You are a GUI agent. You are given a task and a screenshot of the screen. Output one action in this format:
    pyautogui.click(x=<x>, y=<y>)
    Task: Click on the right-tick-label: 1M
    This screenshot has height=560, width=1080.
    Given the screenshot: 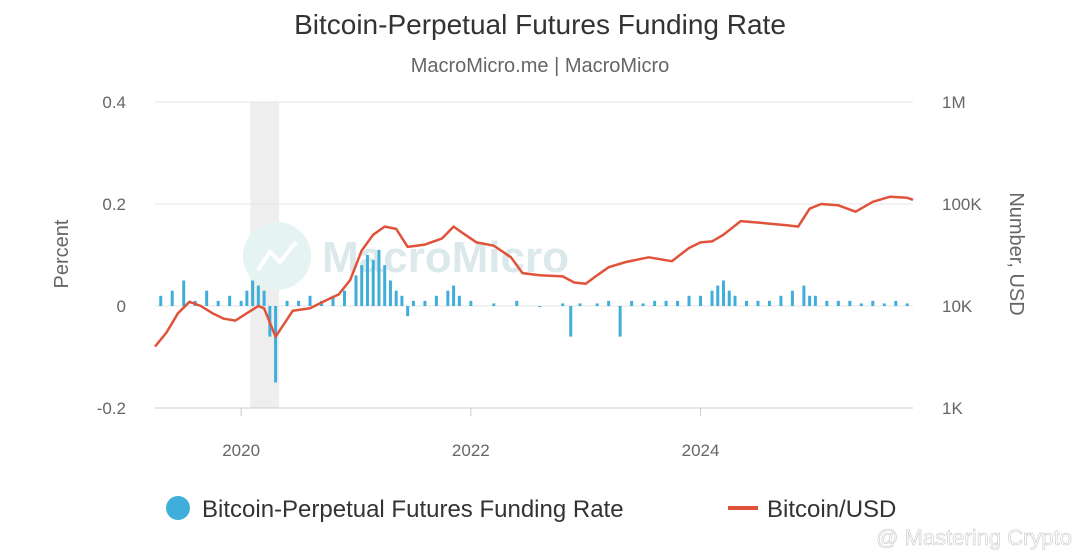 What is the action you would take?
    pyautogui.click(x=954, y=102)
    